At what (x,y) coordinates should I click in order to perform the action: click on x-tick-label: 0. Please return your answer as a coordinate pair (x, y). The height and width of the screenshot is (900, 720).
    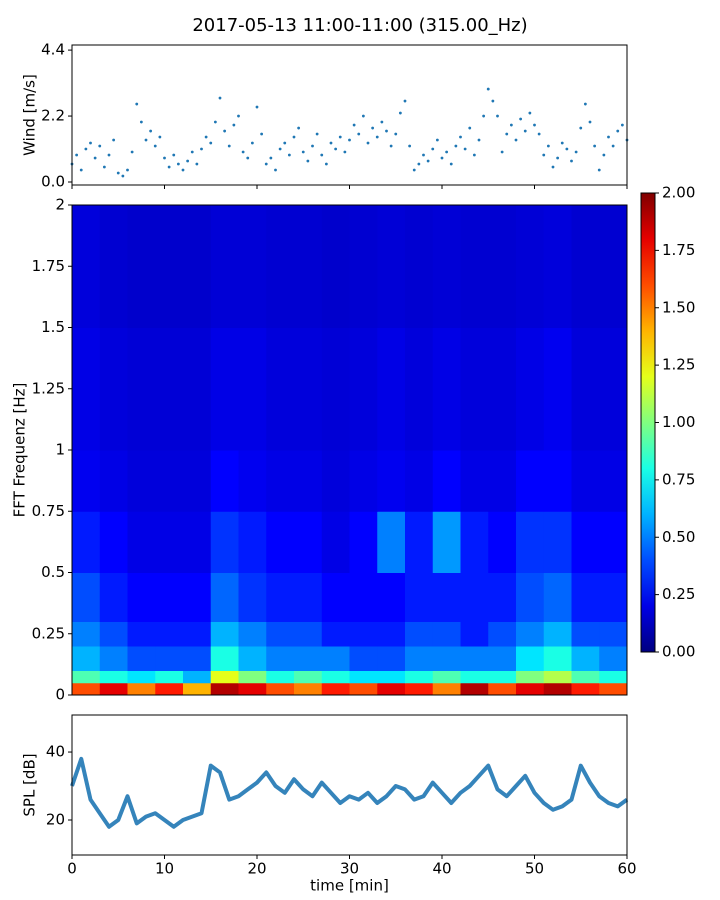
    Looking at the image, I should click on (72, 869).